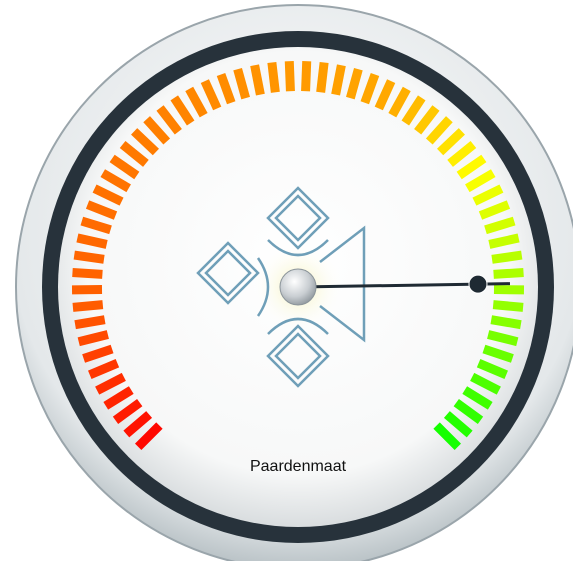 The image size is (573, 561). Describe the element at coordinates (478, 284) in the screenshot. I see `needle-knob` at that location.